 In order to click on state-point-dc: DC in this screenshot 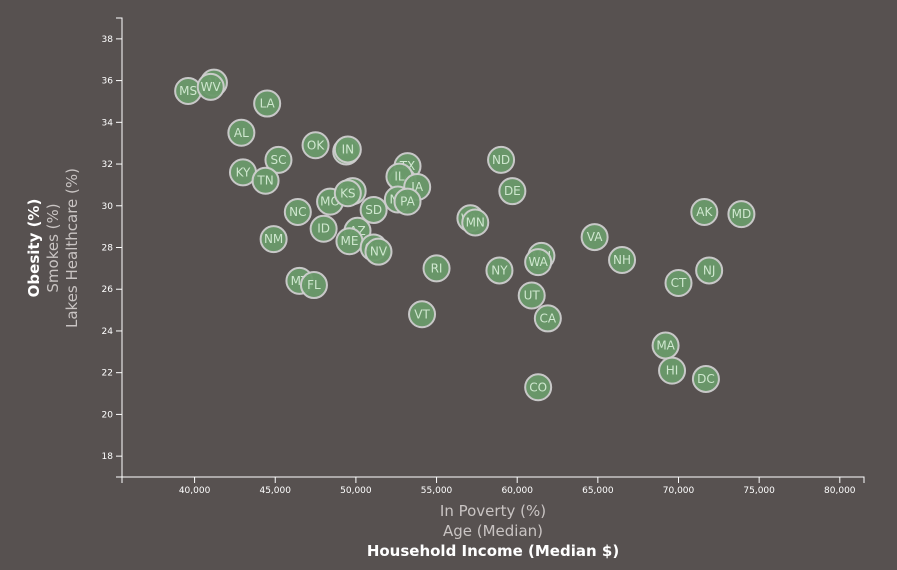, I will do `click(705, 378)`.